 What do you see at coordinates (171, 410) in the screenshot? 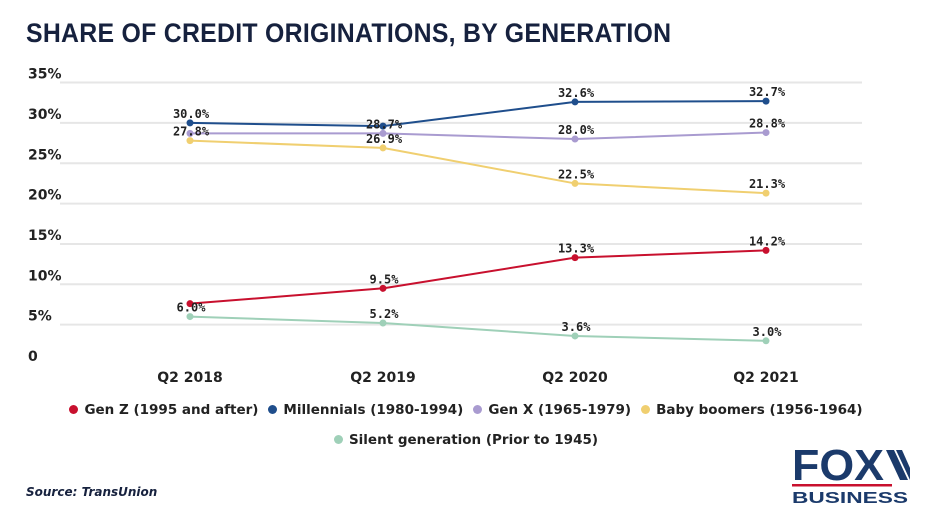
I see `legend-label: Gen Z (1995 and after)` at bounding box center [171, 410].